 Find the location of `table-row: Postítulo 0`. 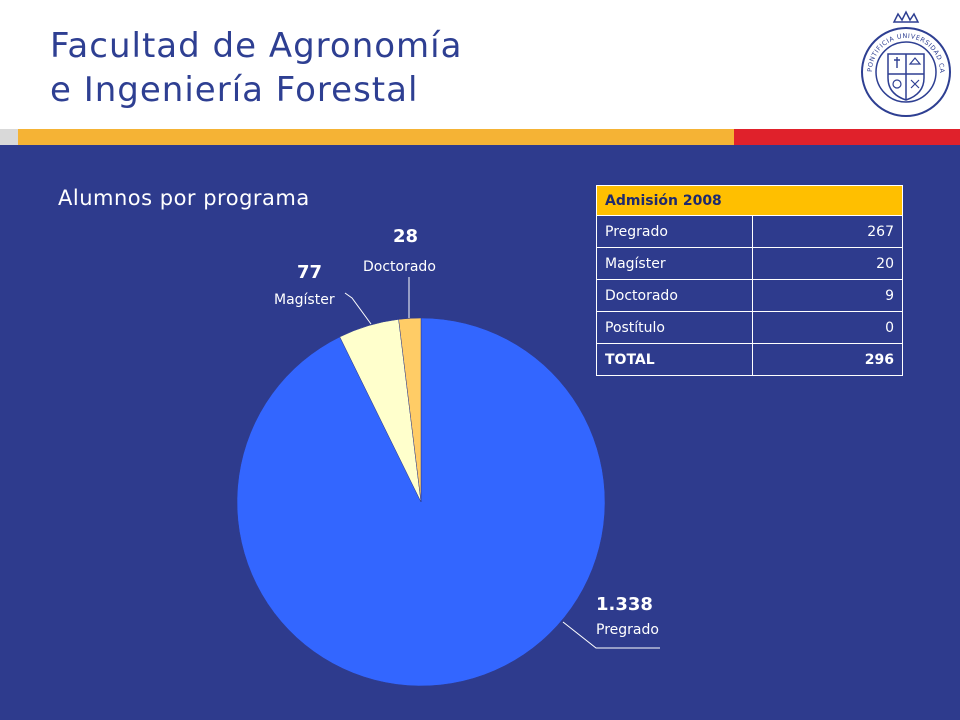

table-row: Postítulo 0 is located at coordinates (749, 327).